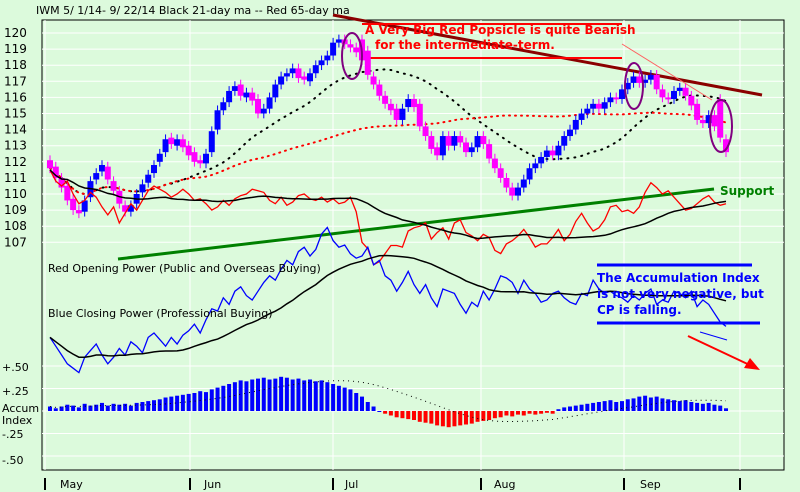  Describe the element at coordinates (416, 224) in the screenshot. I see `support-line` at that location.